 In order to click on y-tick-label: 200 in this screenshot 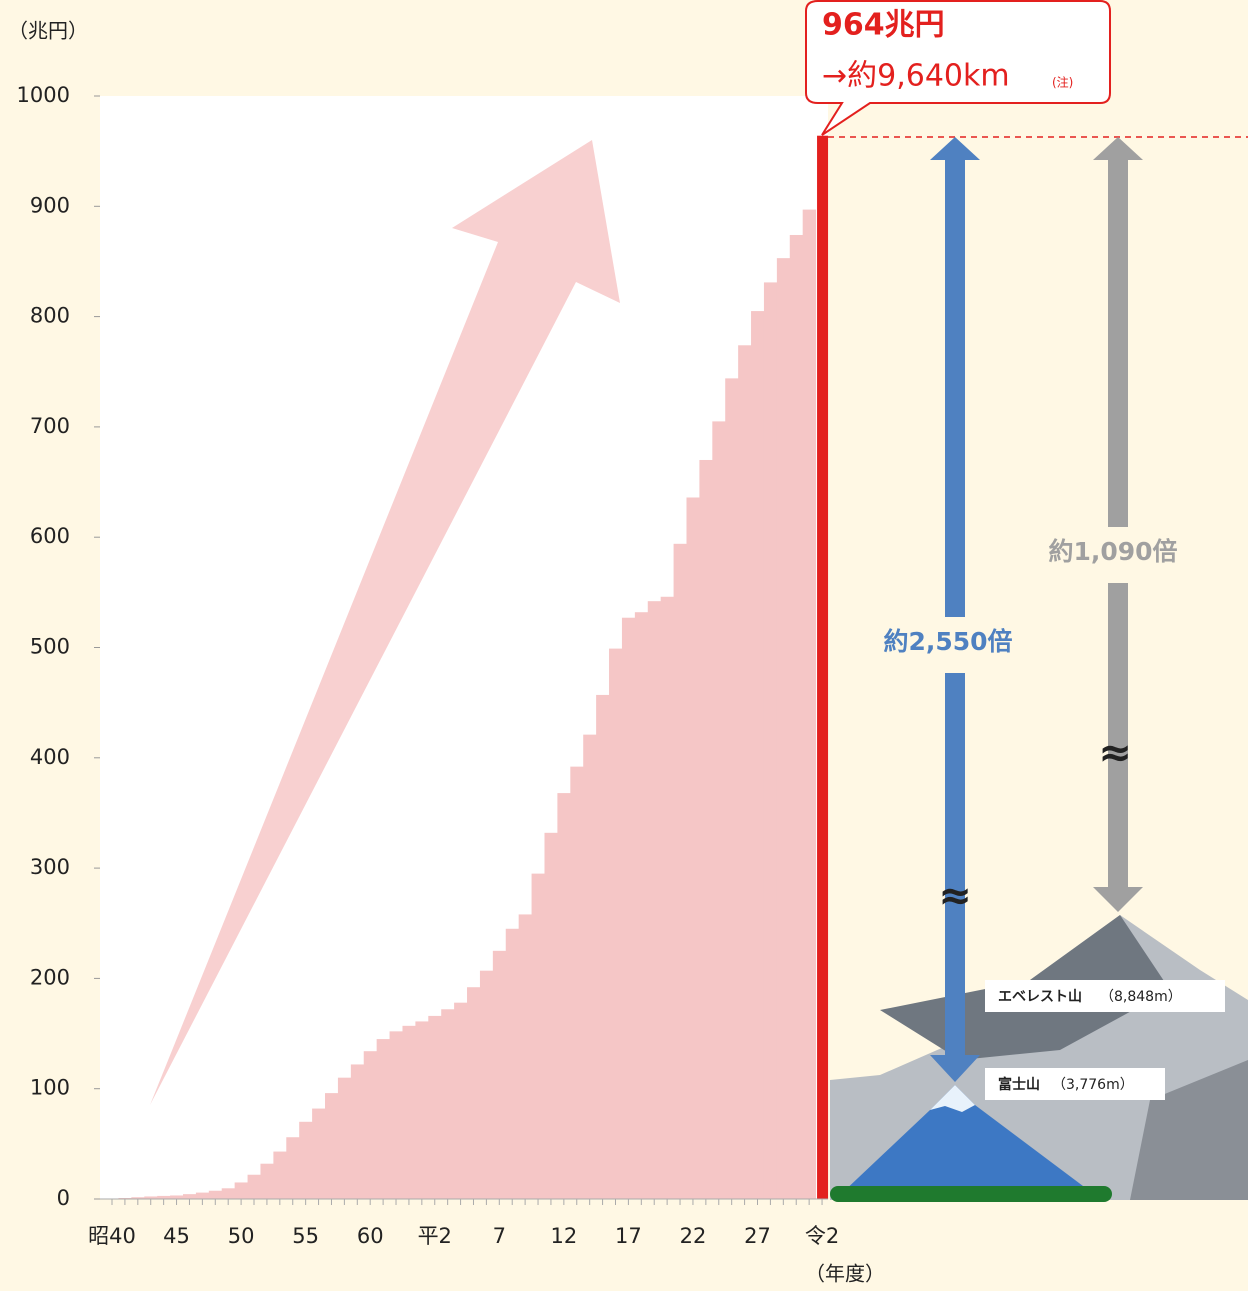, I will do `click(50, 977)`.